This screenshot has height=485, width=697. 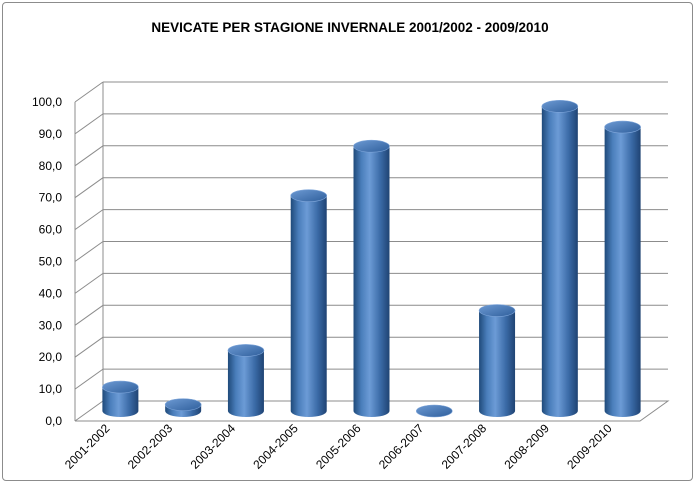 What do you see at coordinates (51, 389) in the screenshot?
I see `y-tick-label: 10,0` at bounding box center [51, 389].